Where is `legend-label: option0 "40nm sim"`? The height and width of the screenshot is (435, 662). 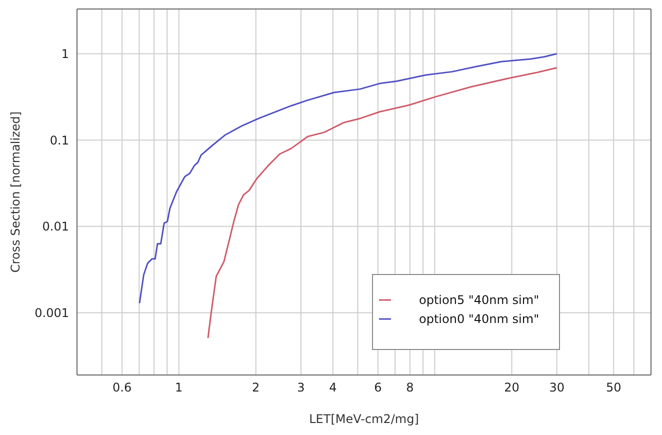 legend-label: option0 "40nm sim" is located at coordinates (479, 319).